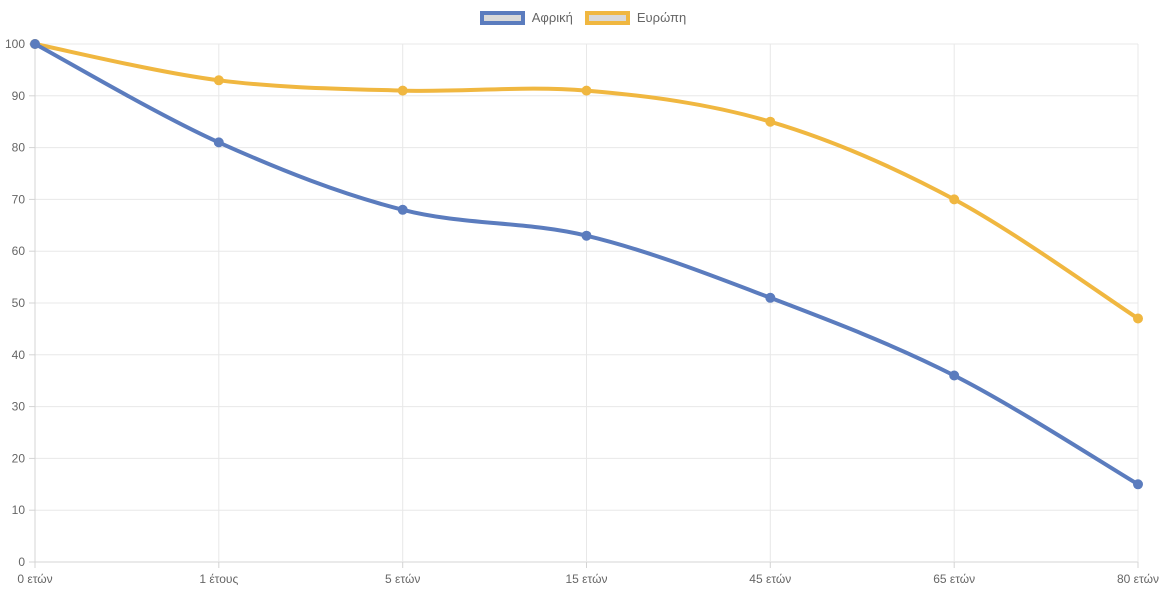 This screenshot has height=603, width=1166. I want to click on legend-label-europe: Ευρώπη, so click(661, 17).